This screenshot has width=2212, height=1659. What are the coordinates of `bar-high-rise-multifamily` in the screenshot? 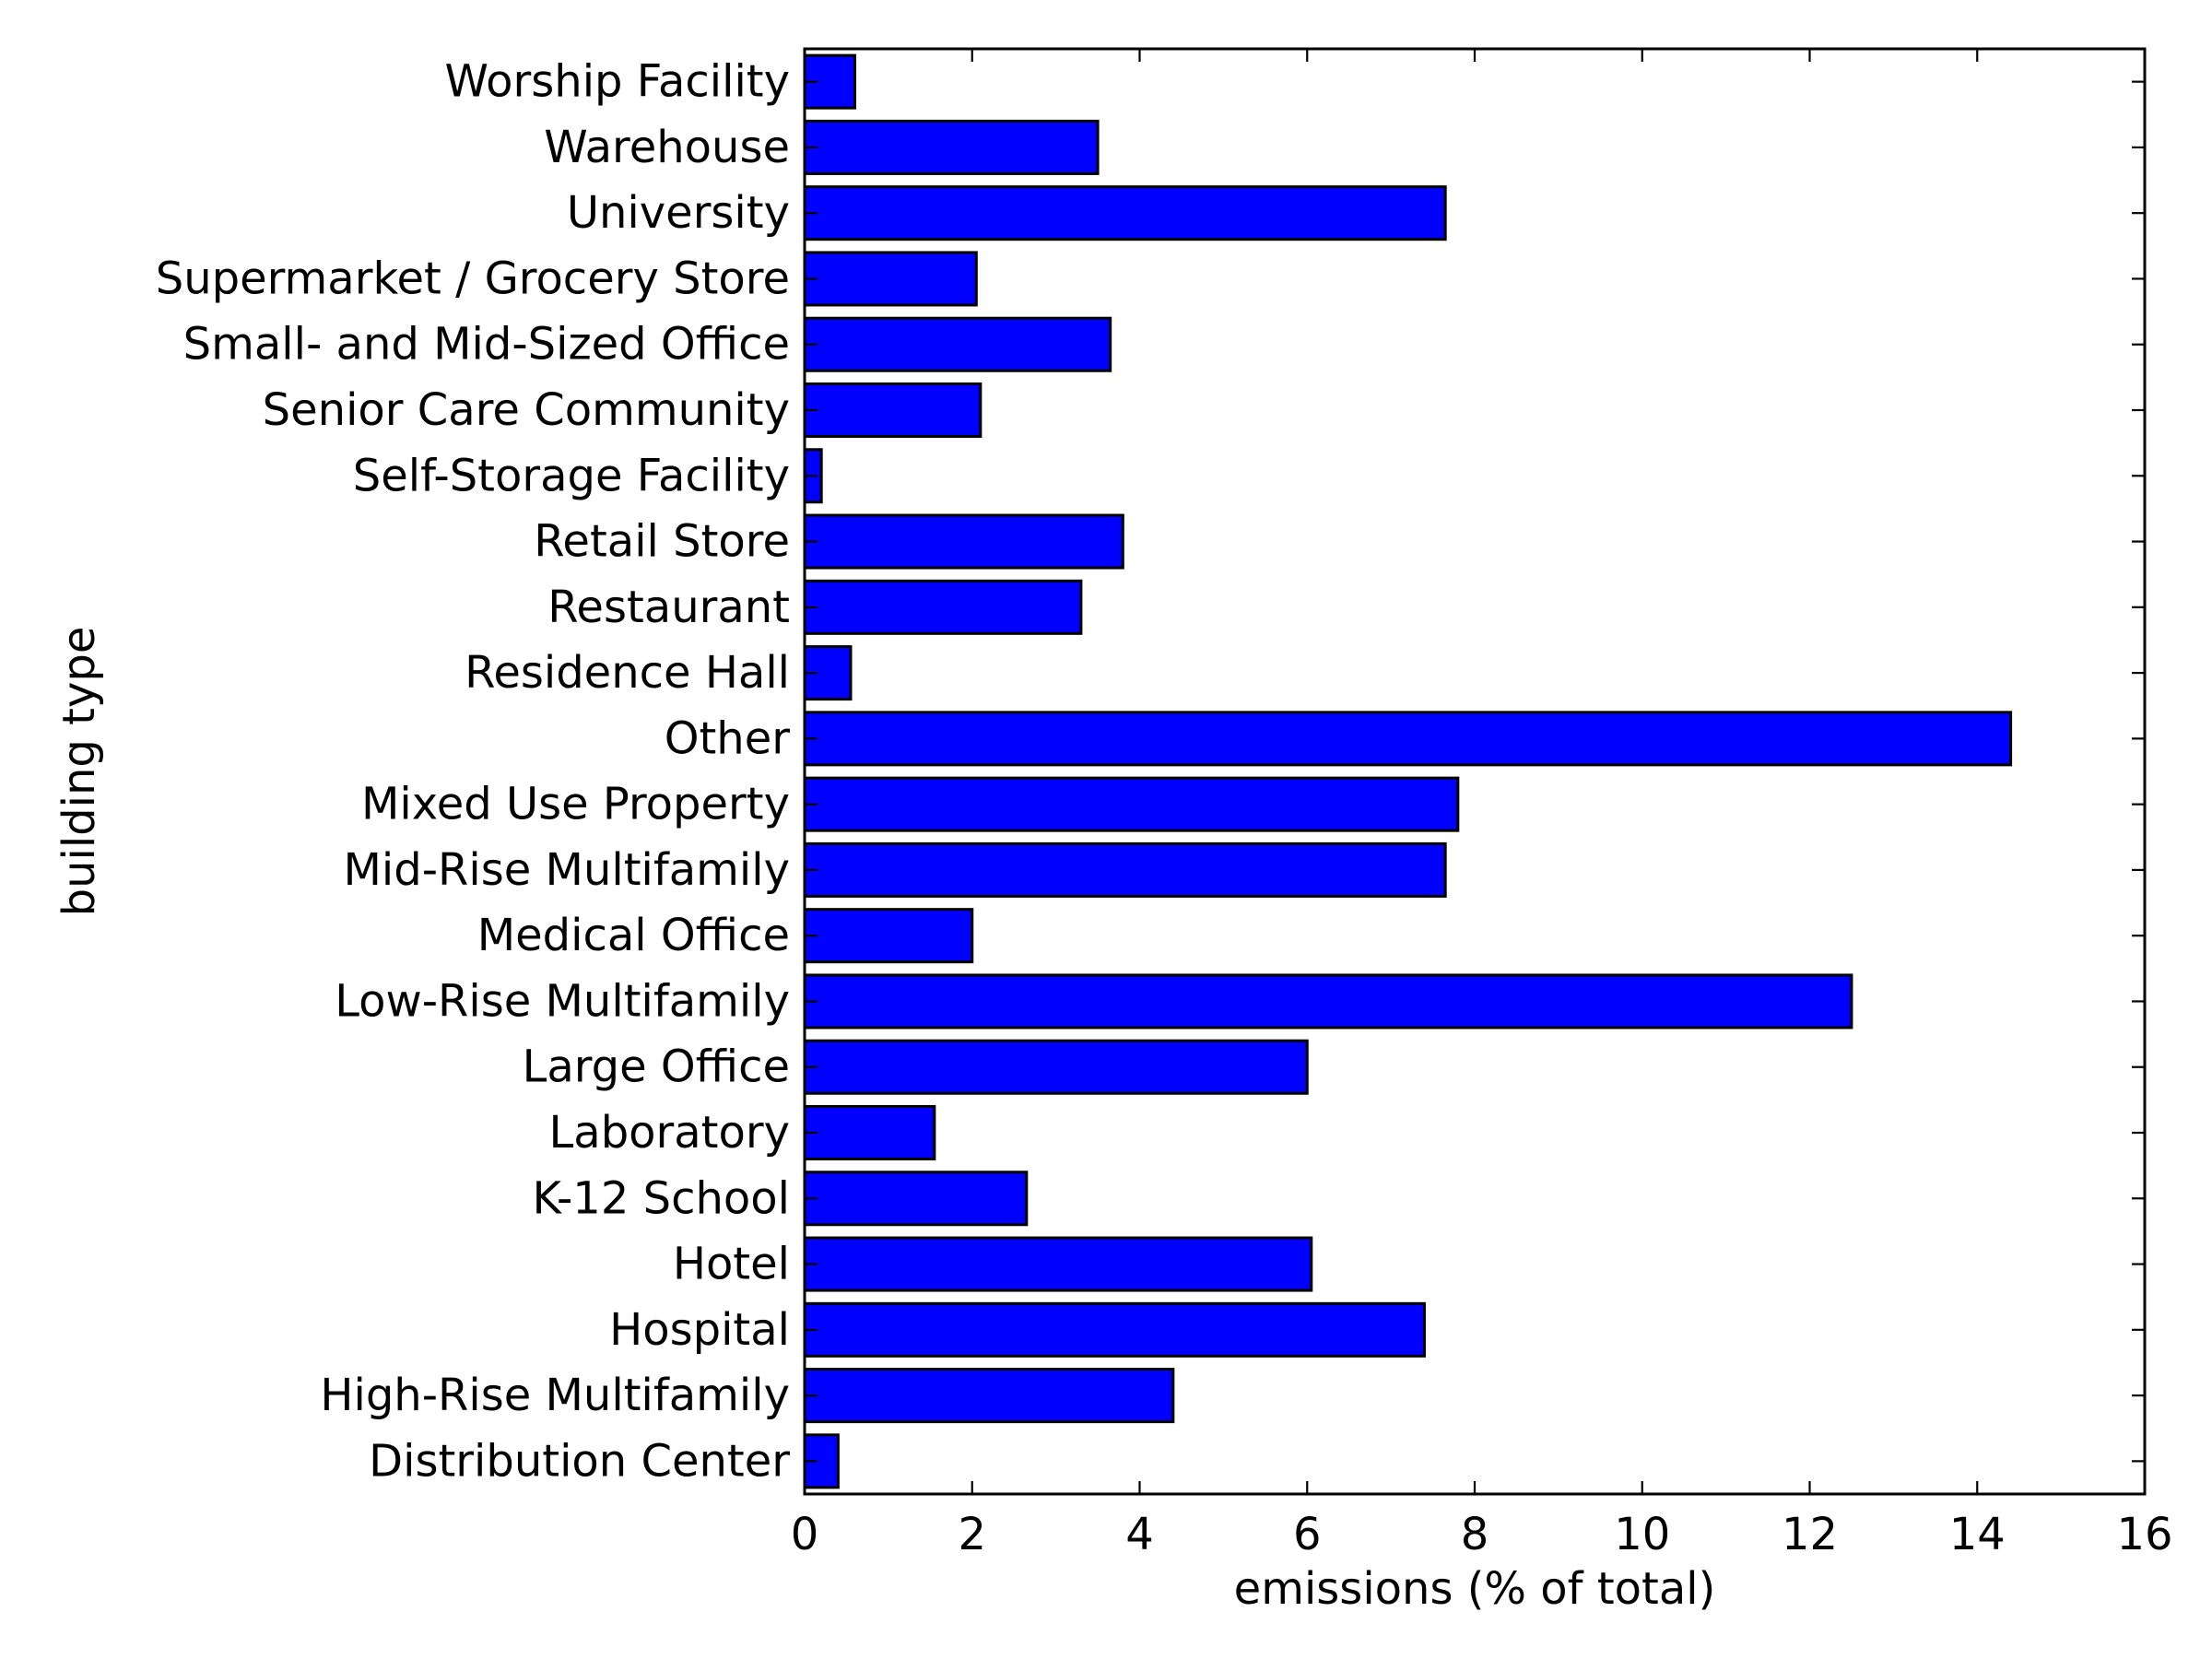 It's located at (989, 1396).